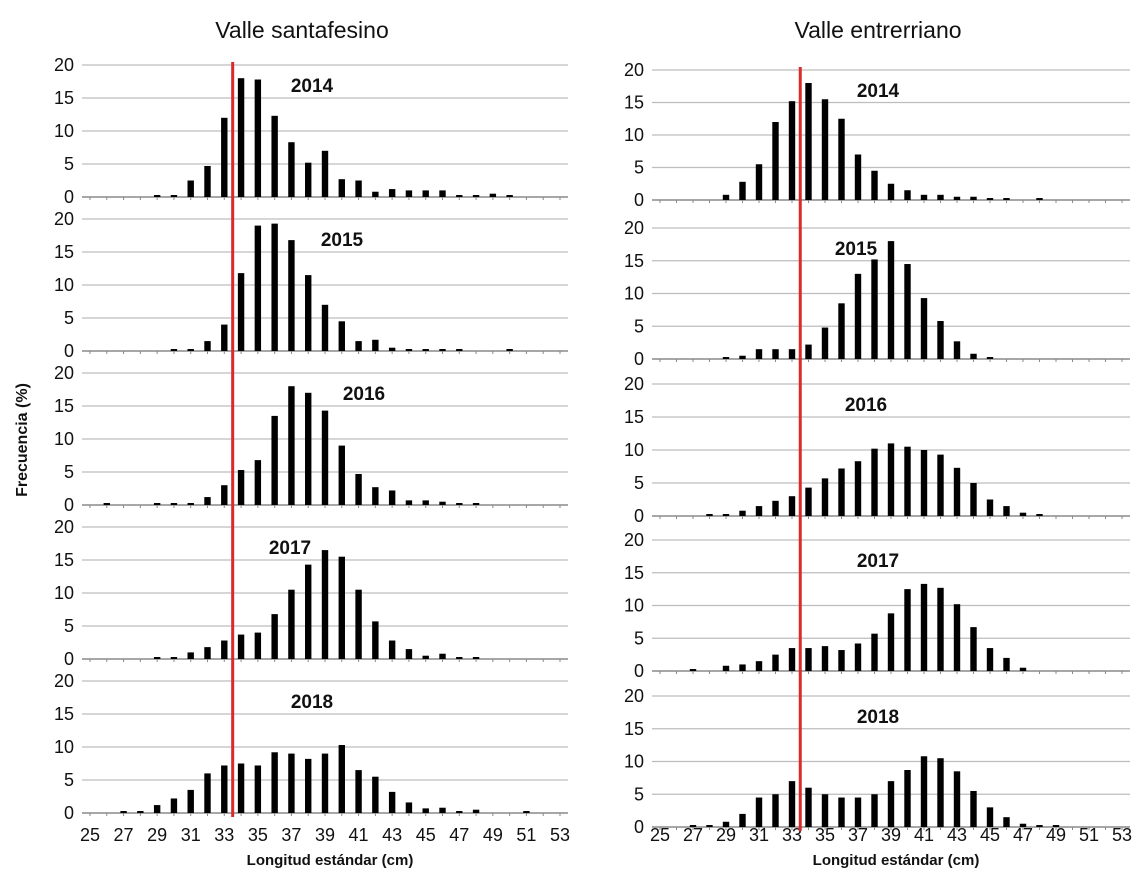 This screenshot has width=1134, height=872. Describe the element at coordinates (878, 717) in the screenshot. I see `series-label: 2018` at that location.